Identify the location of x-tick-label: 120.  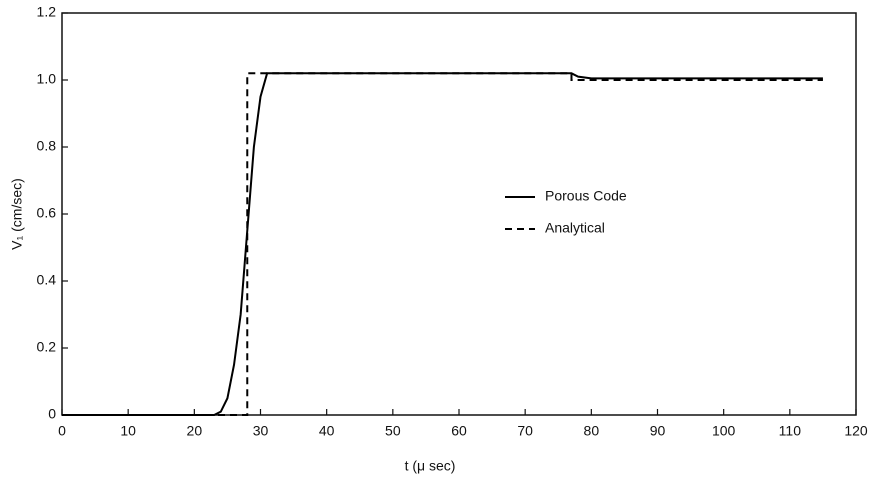
(856, 431).